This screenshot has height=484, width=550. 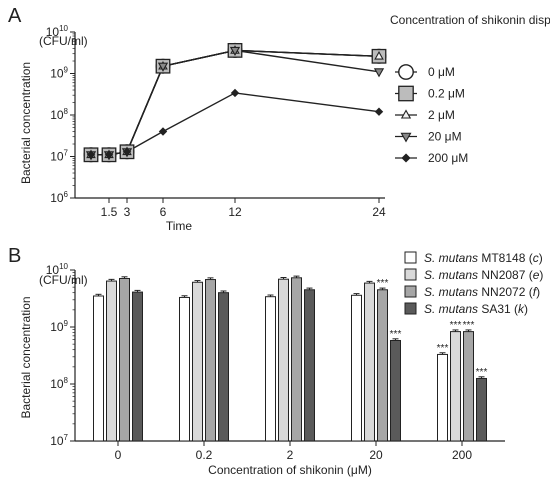 What do you see at coordinates (118, 455) in the screenshot?
I see `x-tick-label: 0` at bounding box center [118, 455].